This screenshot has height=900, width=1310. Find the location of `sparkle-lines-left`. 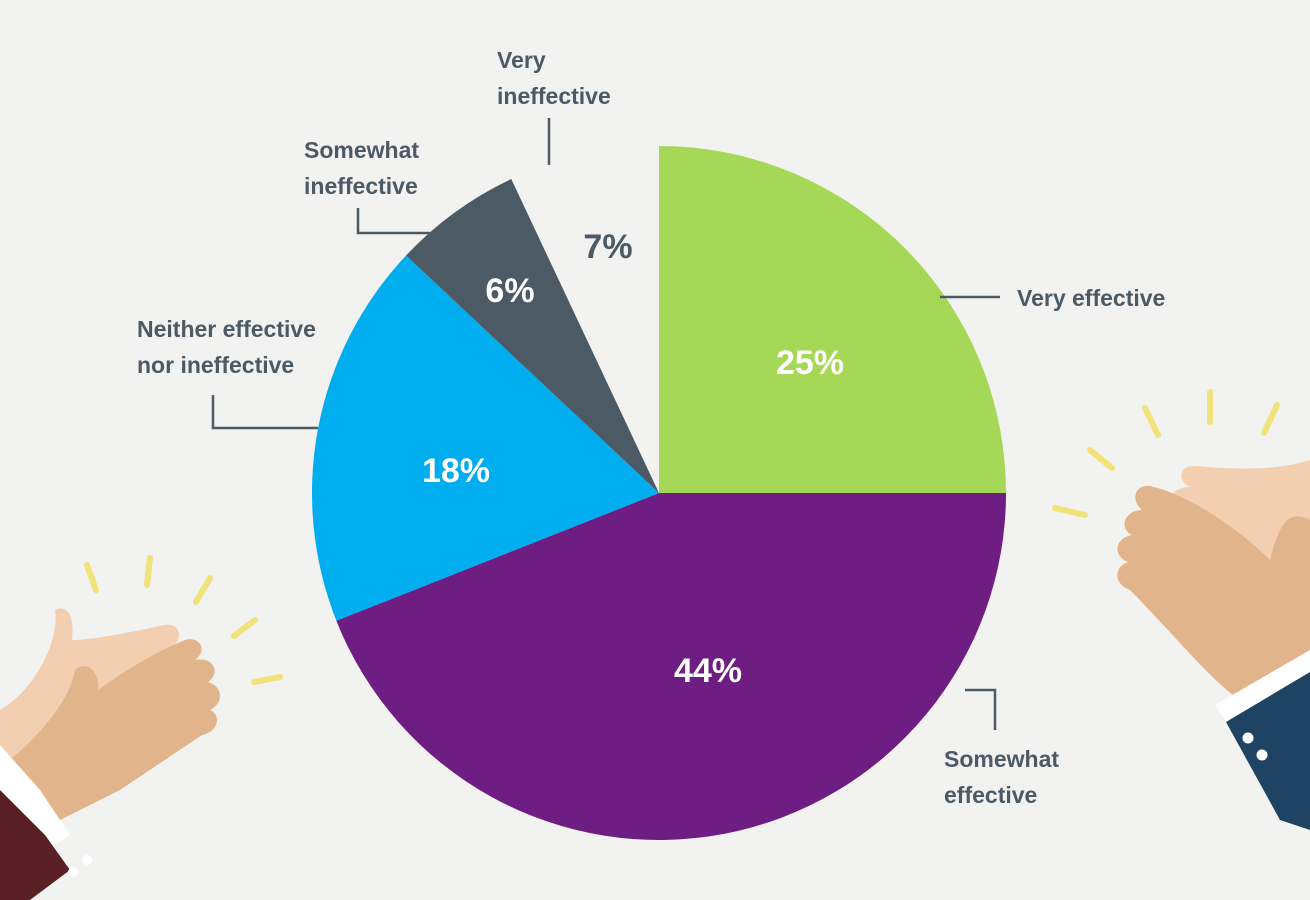

sparkle-lines-left is located at coordinates (183, 620).